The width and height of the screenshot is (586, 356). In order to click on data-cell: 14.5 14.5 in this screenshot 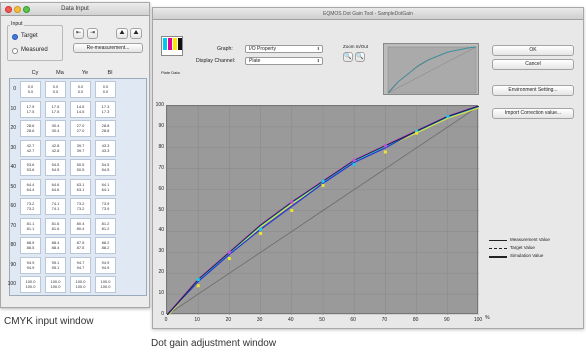, I will do `click(80, 109)`.